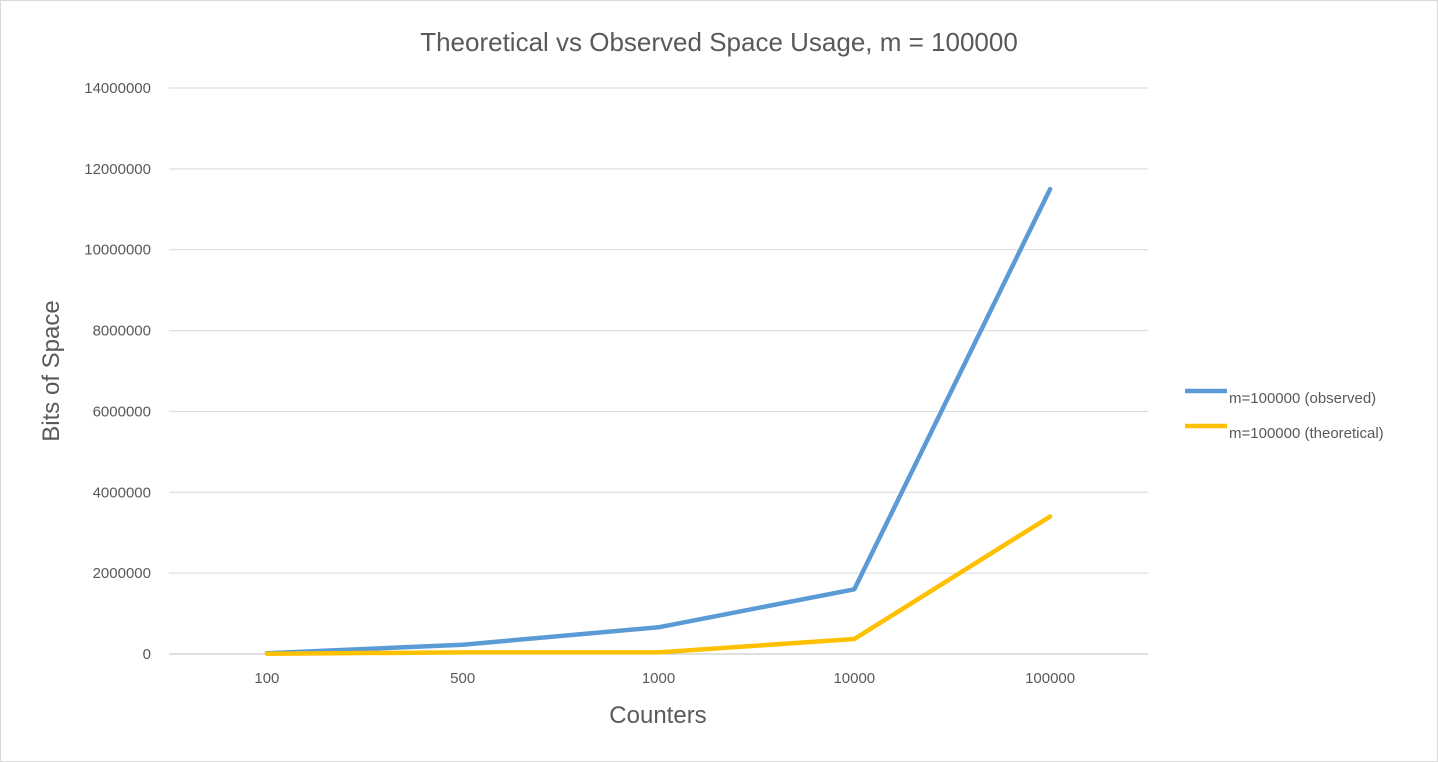  I want to click on y-tick-label: 10000000, so click(117, 250).